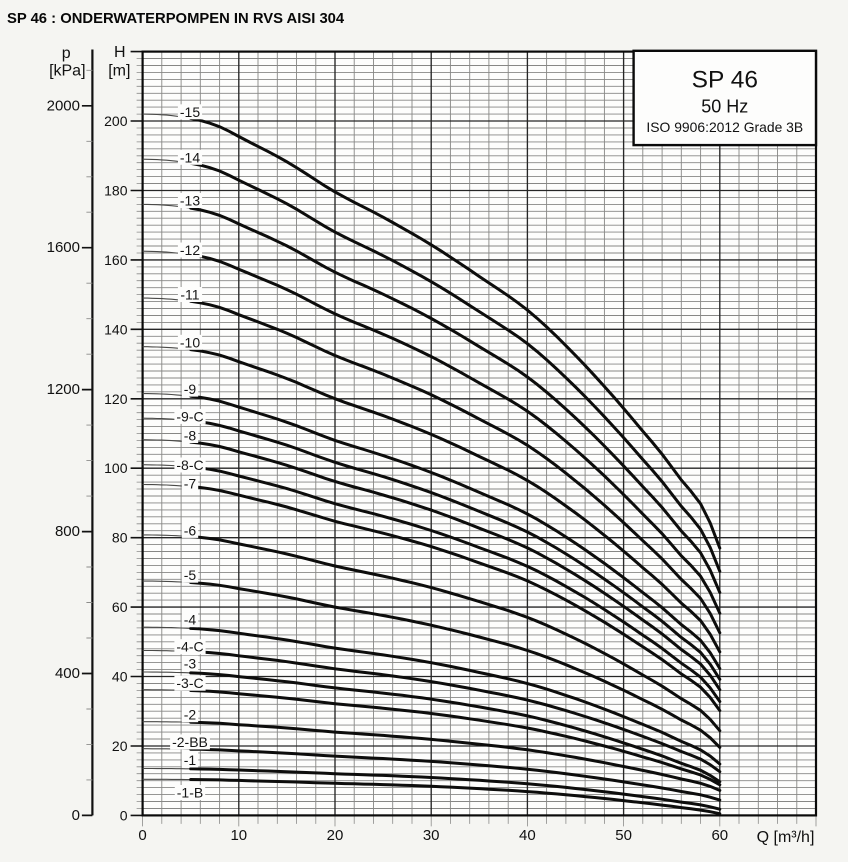  Describe the element at coordinates (190, 742) in the screenshot. I see `svg-text: -2-BB` at that location.